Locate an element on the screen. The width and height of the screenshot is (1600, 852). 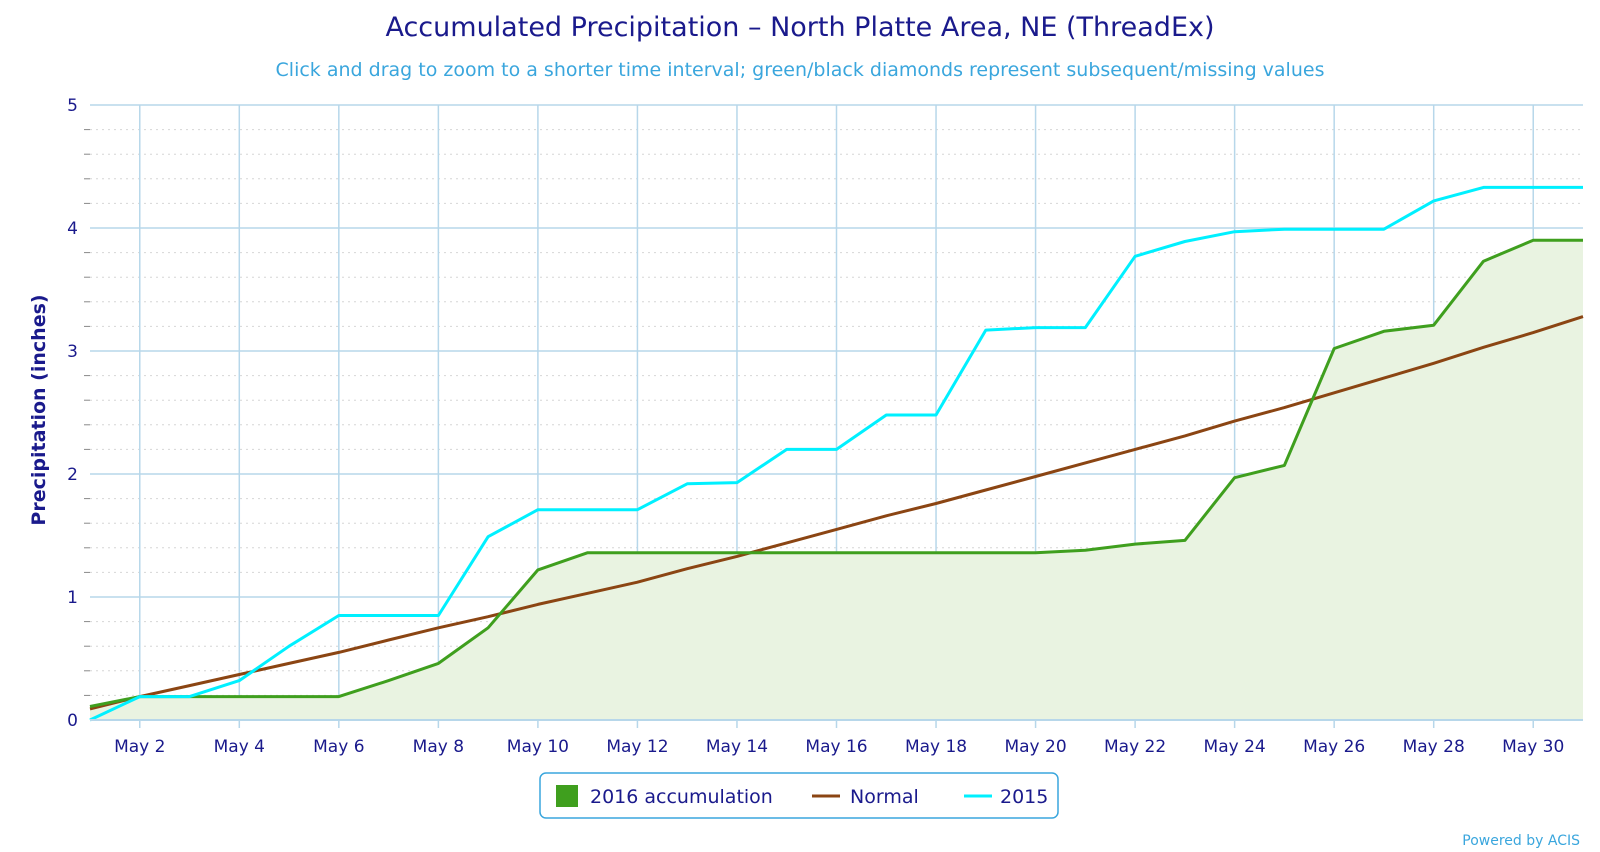
x-tick-label: May 16 is located at coordinates (836, 747).